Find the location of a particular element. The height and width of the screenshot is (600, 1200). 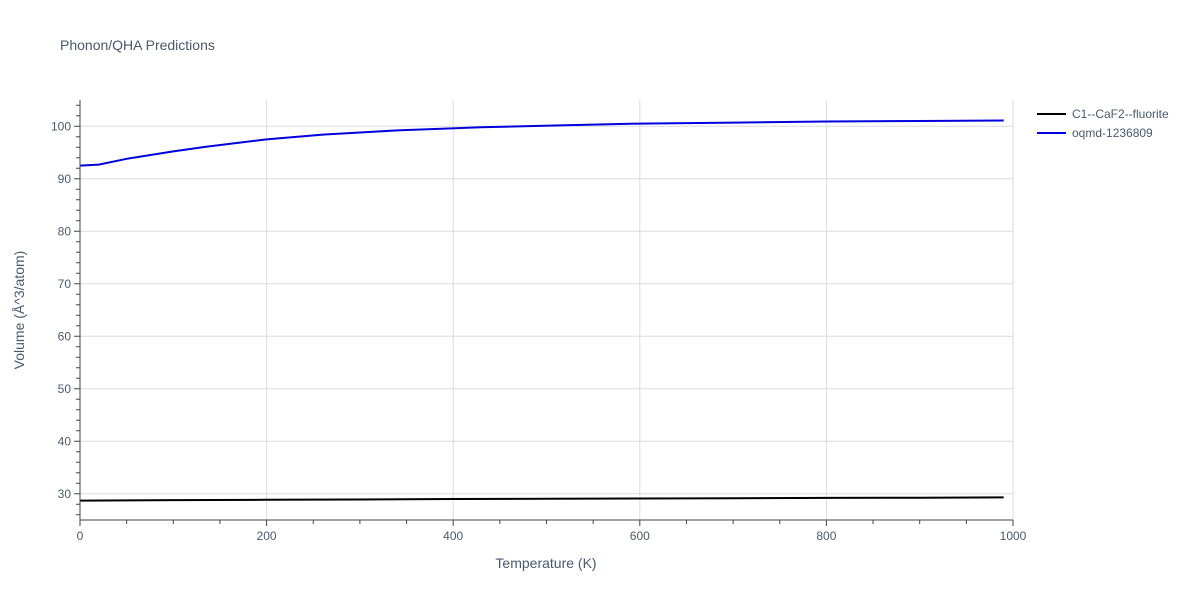

y-tick-label: 60 is located at coordinates (65, 336).